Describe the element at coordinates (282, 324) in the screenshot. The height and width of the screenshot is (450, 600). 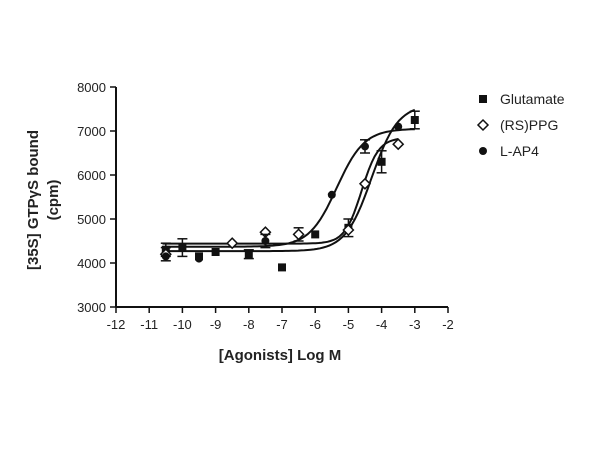
I see `x-tick-label: -7` at that location.